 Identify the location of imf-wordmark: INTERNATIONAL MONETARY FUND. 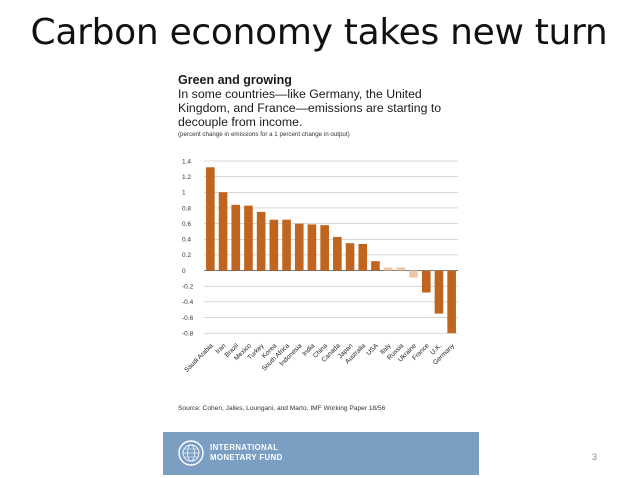
(246, 453).